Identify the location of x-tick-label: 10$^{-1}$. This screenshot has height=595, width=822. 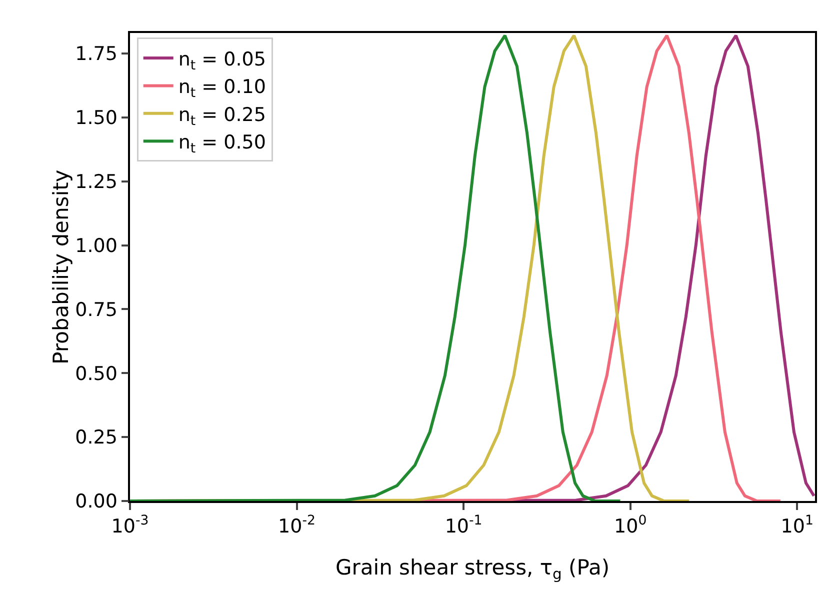
(463, 526).